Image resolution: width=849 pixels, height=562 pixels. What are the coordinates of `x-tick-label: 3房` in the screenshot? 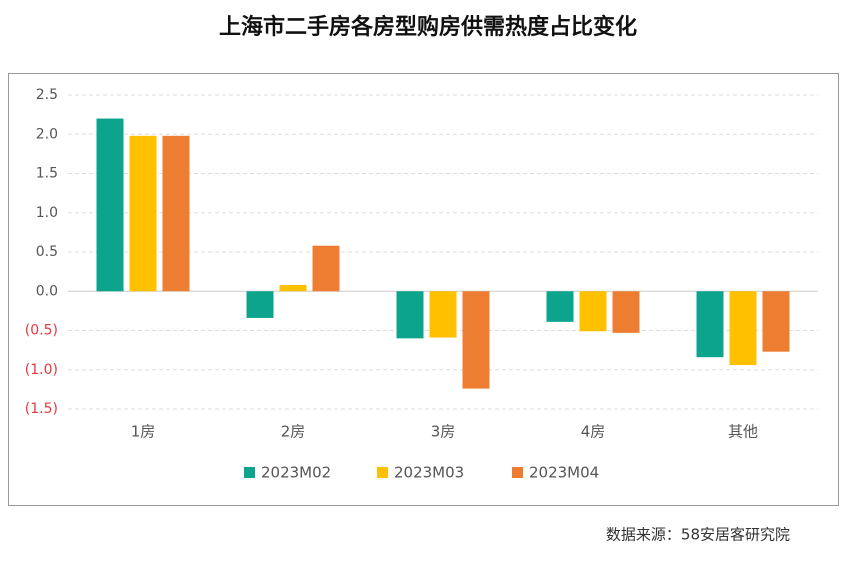 It's located at (443, 432).